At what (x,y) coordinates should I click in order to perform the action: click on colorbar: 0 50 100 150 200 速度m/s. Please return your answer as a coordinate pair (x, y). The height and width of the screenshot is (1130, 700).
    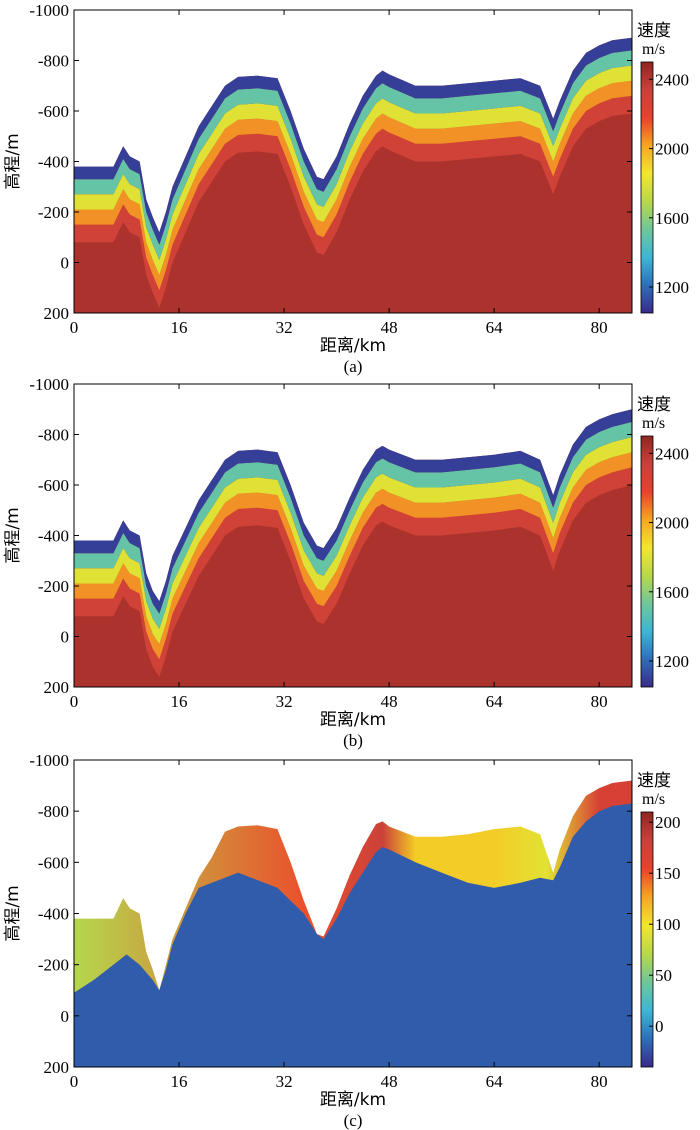
    Looking at the image, I should click on (659, 919).